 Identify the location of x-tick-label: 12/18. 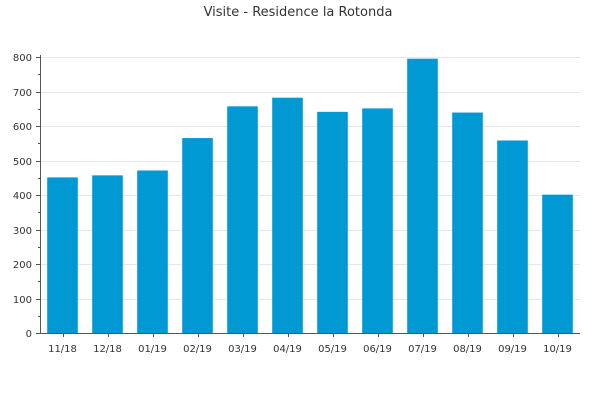
(107, 349).